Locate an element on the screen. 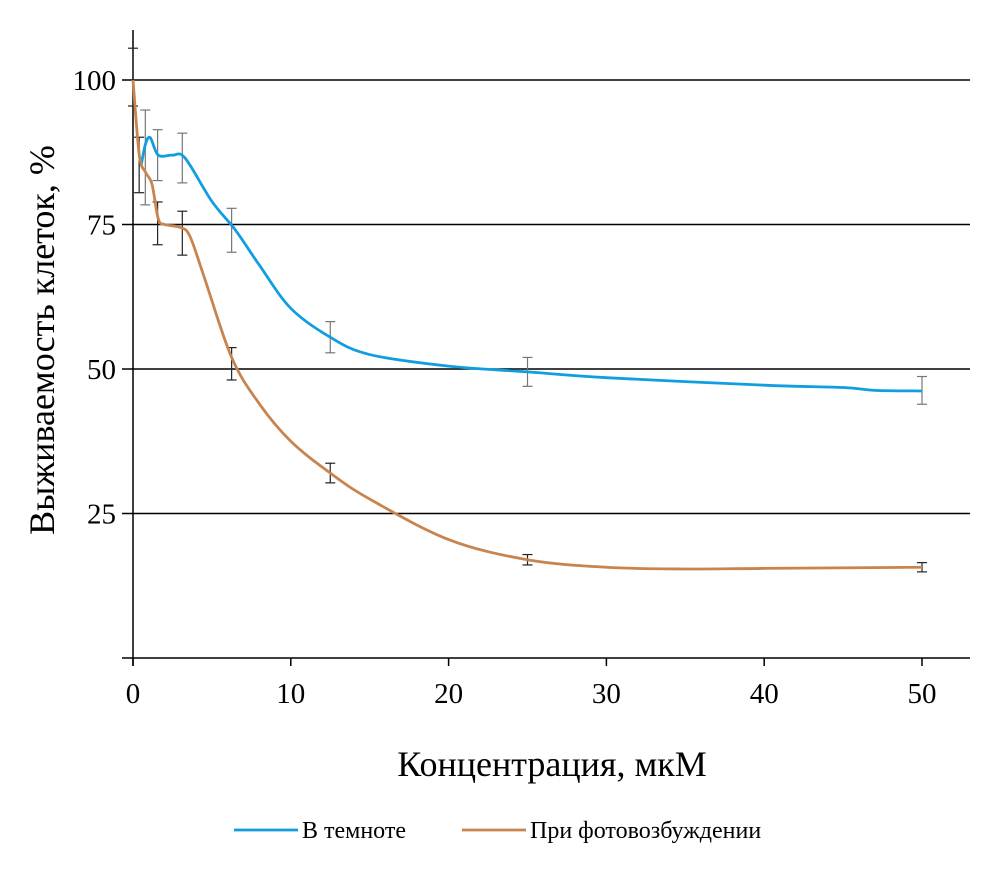 The height and width of the screenshot is (870, 1008). x-axis-label: Концентрация, мкМ is located at coordinates (552, 764).